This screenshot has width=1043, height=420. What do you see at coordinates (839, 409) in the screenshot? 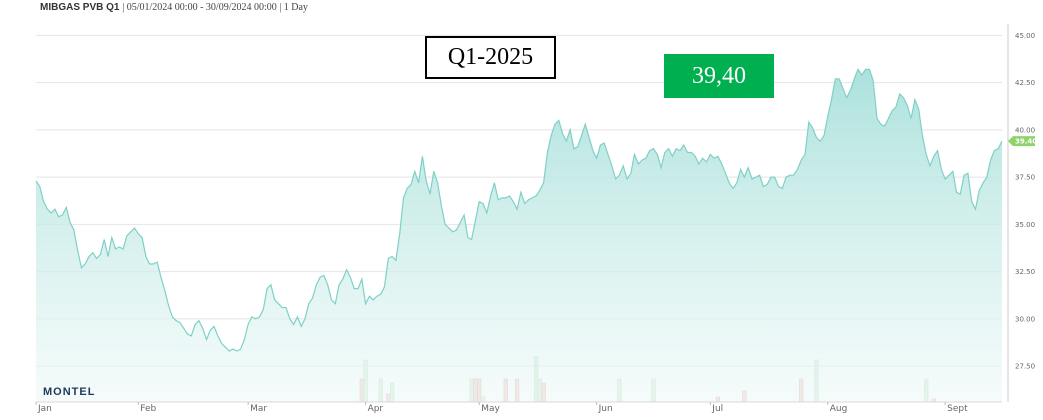
I see `x-tick-label: Aug` at bounding box center [839, 409].